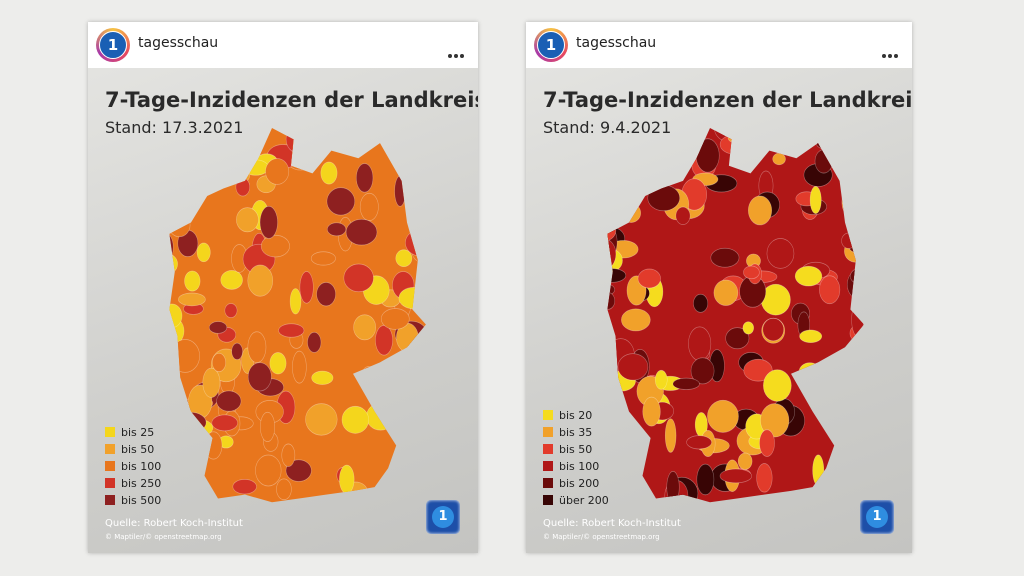  I want to click on map-date: Stand: 17.3.2021, so click(174, 127).